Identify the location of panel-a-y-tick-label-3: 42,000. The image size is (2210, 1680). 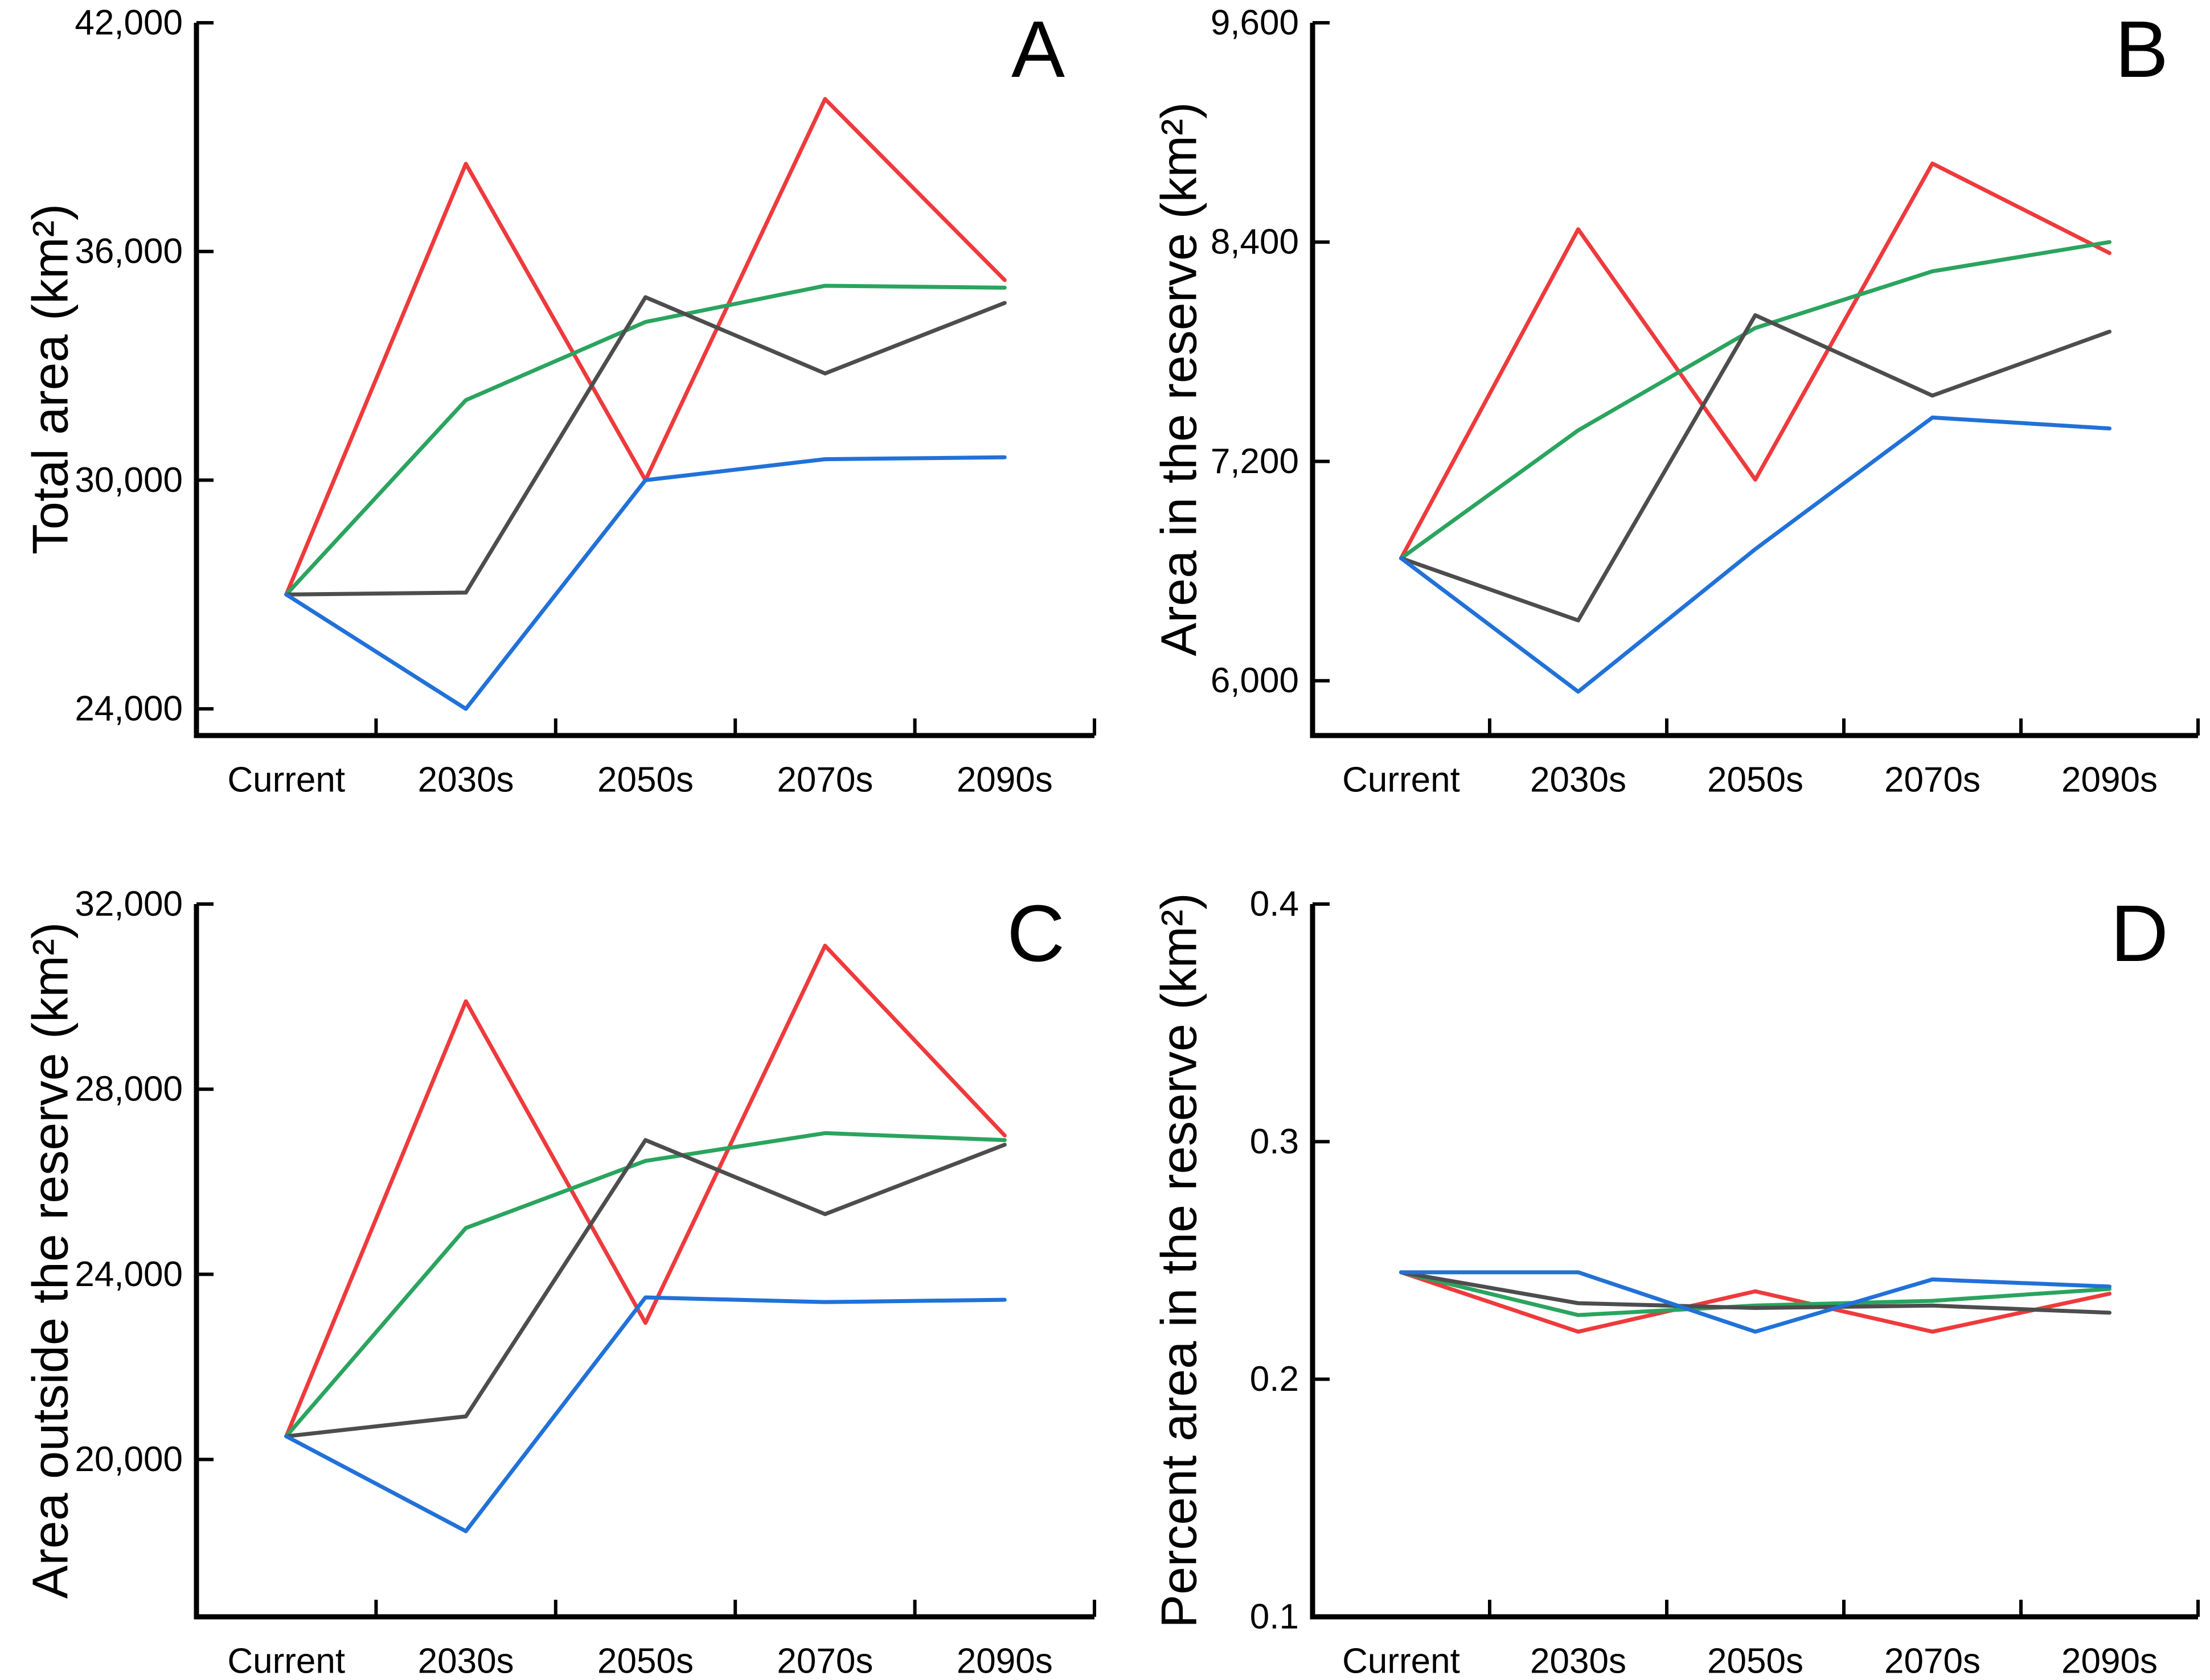
(129, 23).